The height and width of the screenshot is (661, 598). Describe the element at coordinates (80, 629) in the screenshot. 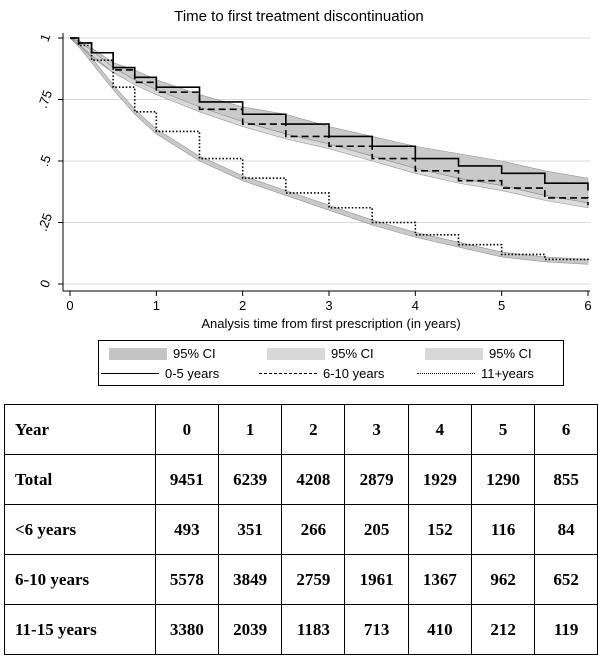

I see `row-label: 11-15 years` at that location.